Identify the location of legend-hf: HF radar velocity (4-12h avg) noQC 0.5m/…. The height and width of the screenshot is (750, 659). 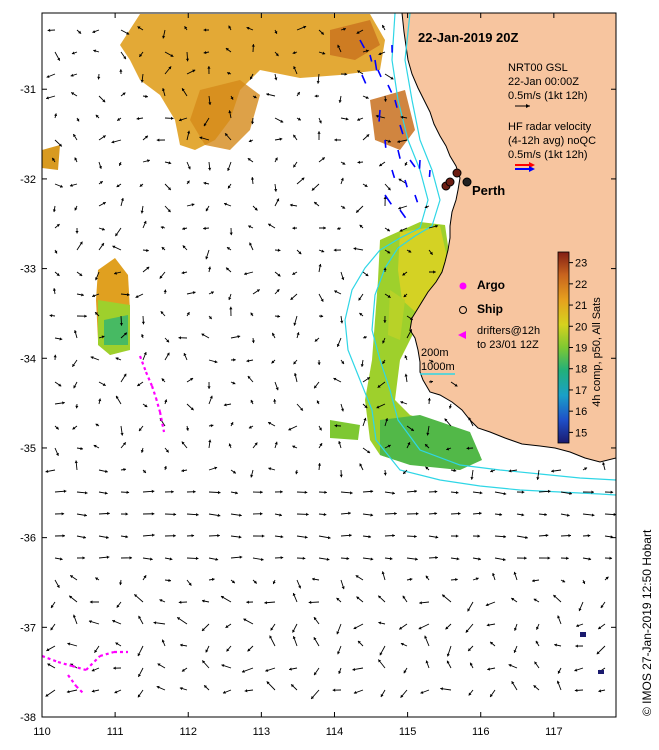
(552, 146).